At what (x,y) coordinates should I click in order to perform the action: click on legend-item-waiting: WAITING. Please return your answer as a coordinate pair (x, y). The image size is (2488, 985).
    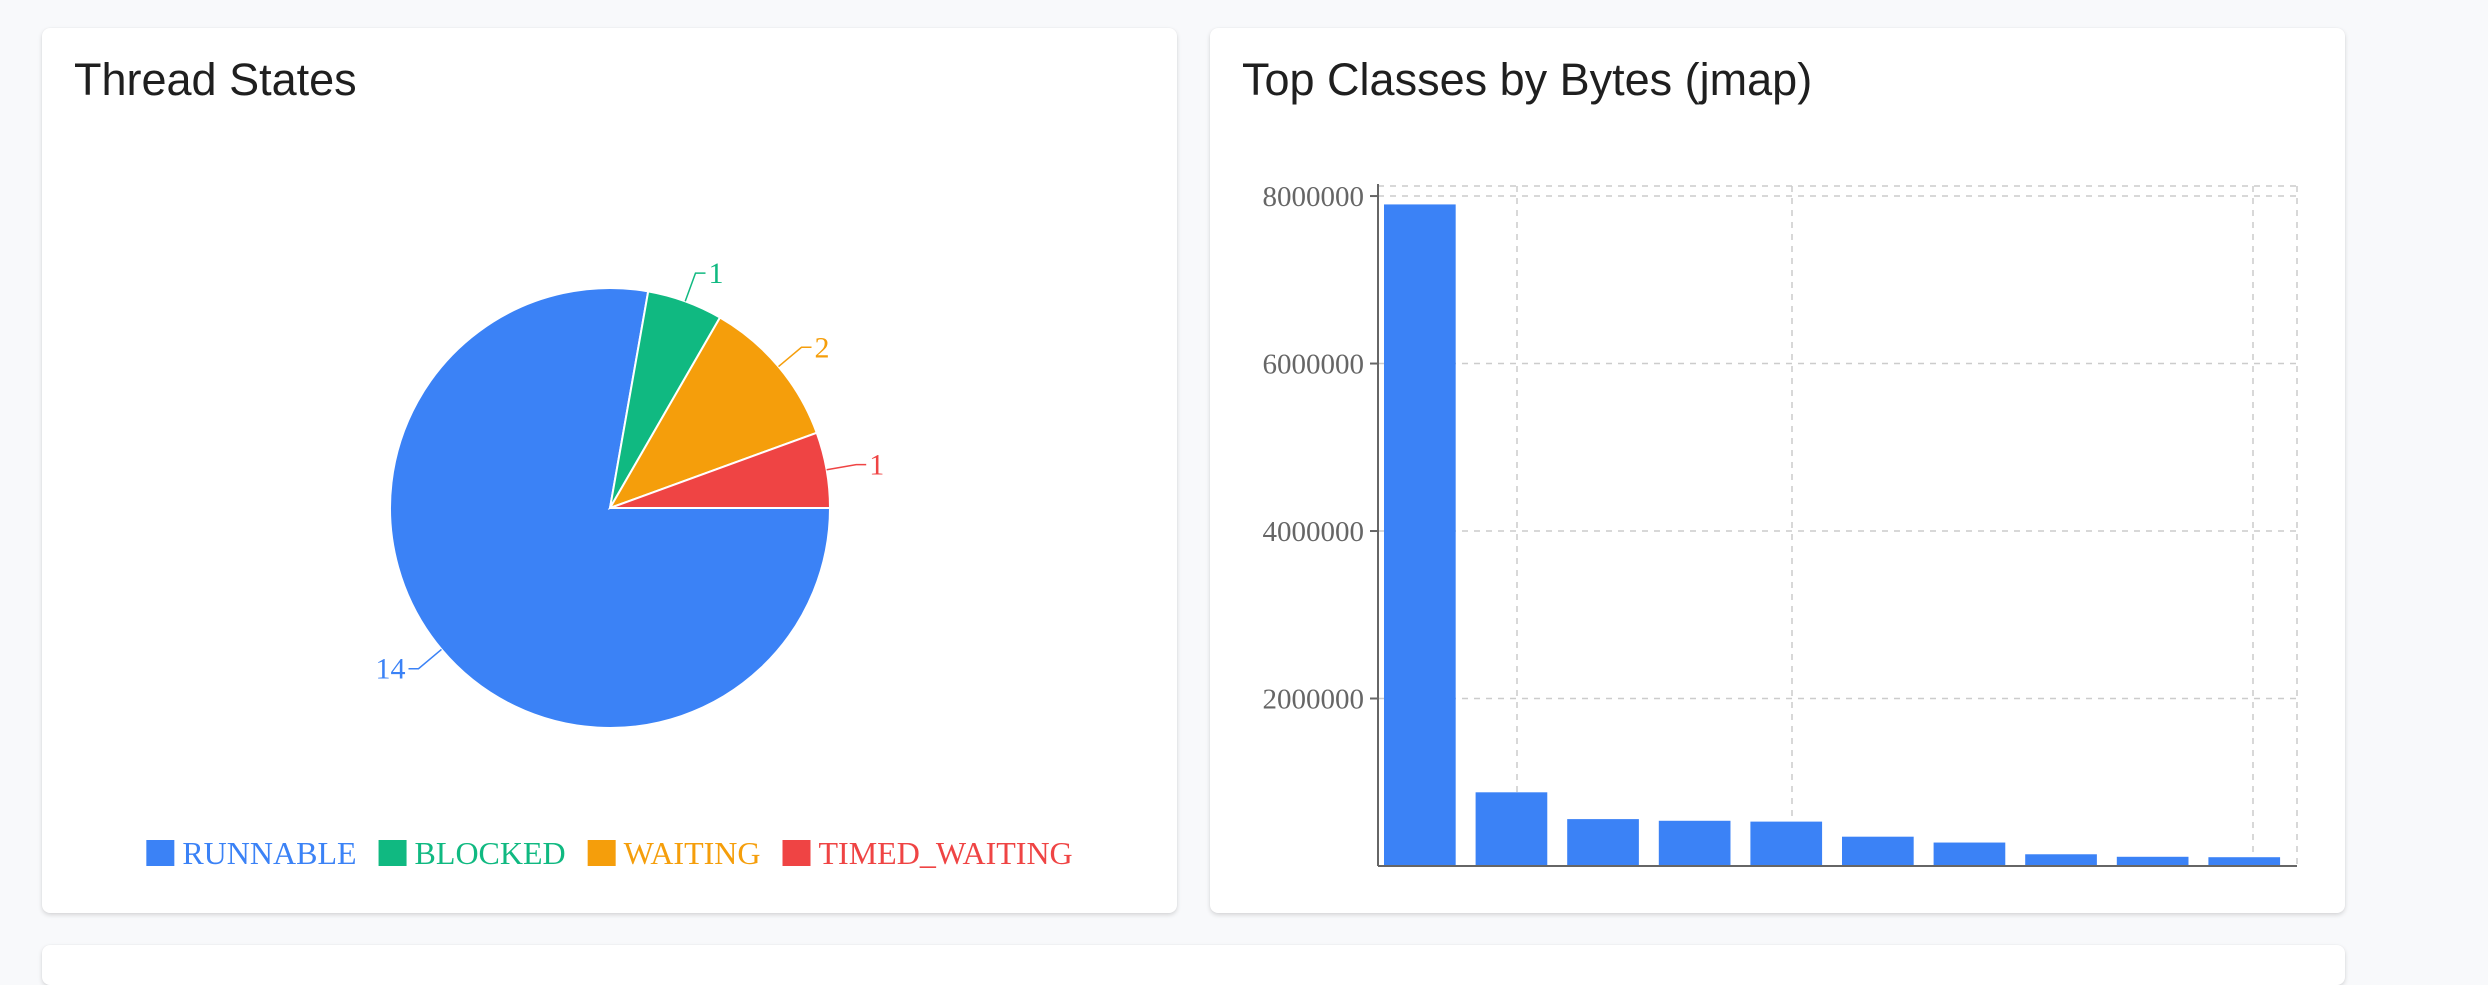
    Looking at the image, I should click on (674, 853).